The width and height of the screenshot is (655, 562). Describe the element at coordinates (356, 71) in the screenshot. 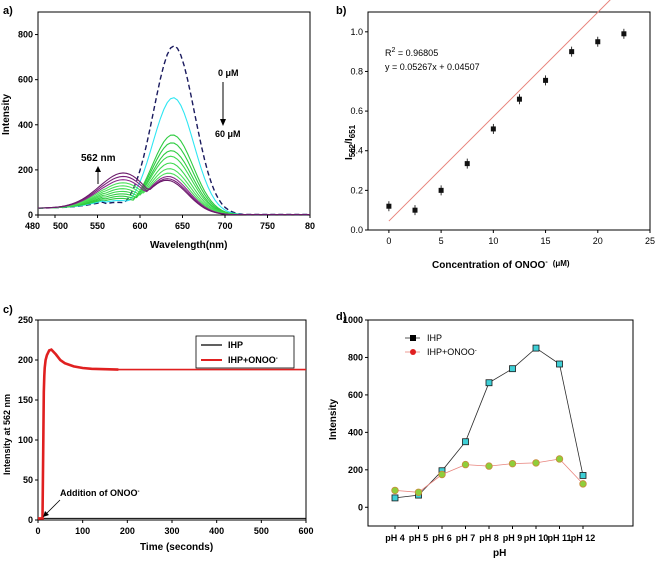

I see `panel-b-y-tick-label: 0.8` at that location.